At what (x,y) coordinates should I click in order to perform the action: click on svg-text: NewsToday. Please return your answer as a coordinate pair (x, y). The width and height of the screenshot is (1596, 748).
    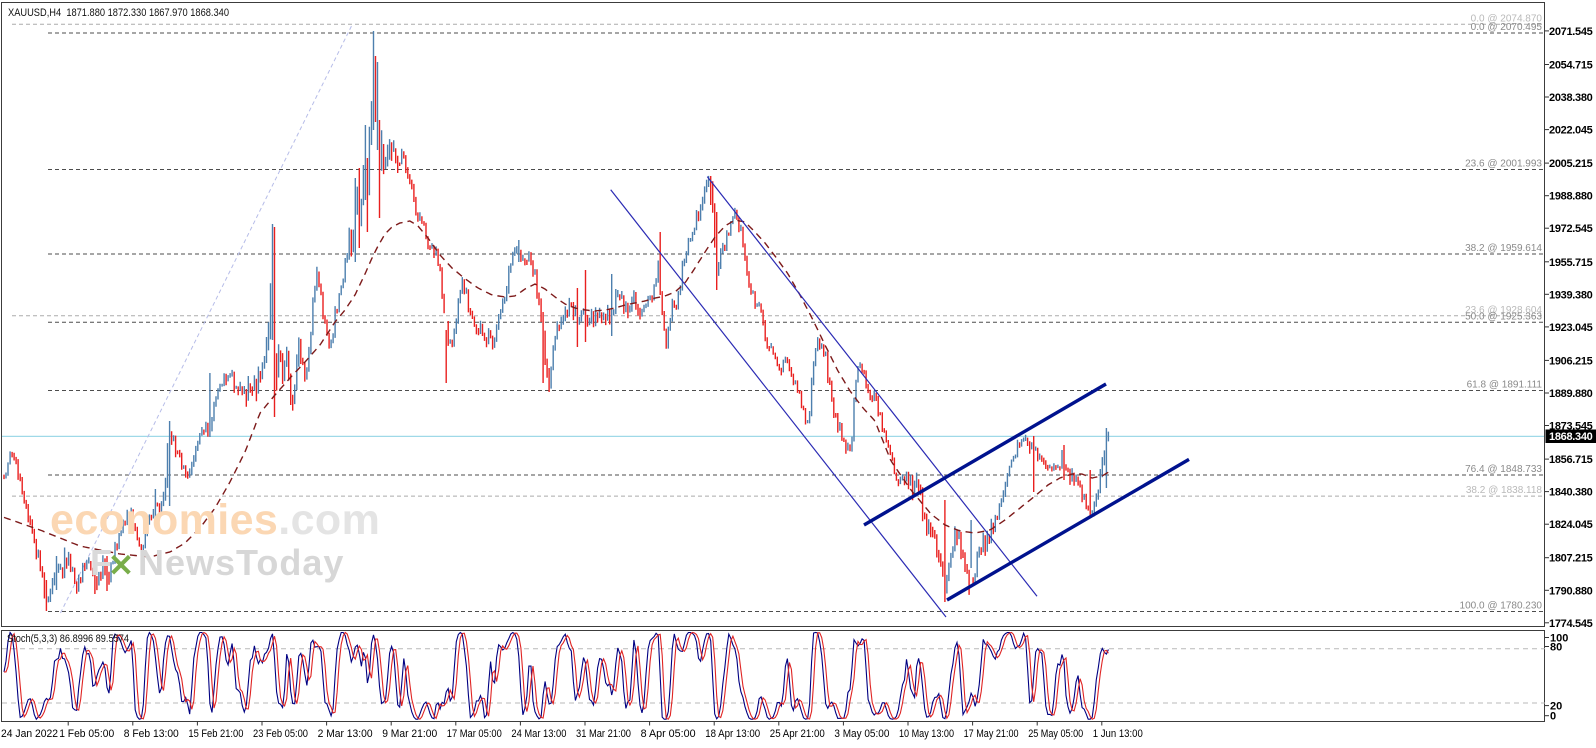
    Looking at the image, I should click on (241, 562).